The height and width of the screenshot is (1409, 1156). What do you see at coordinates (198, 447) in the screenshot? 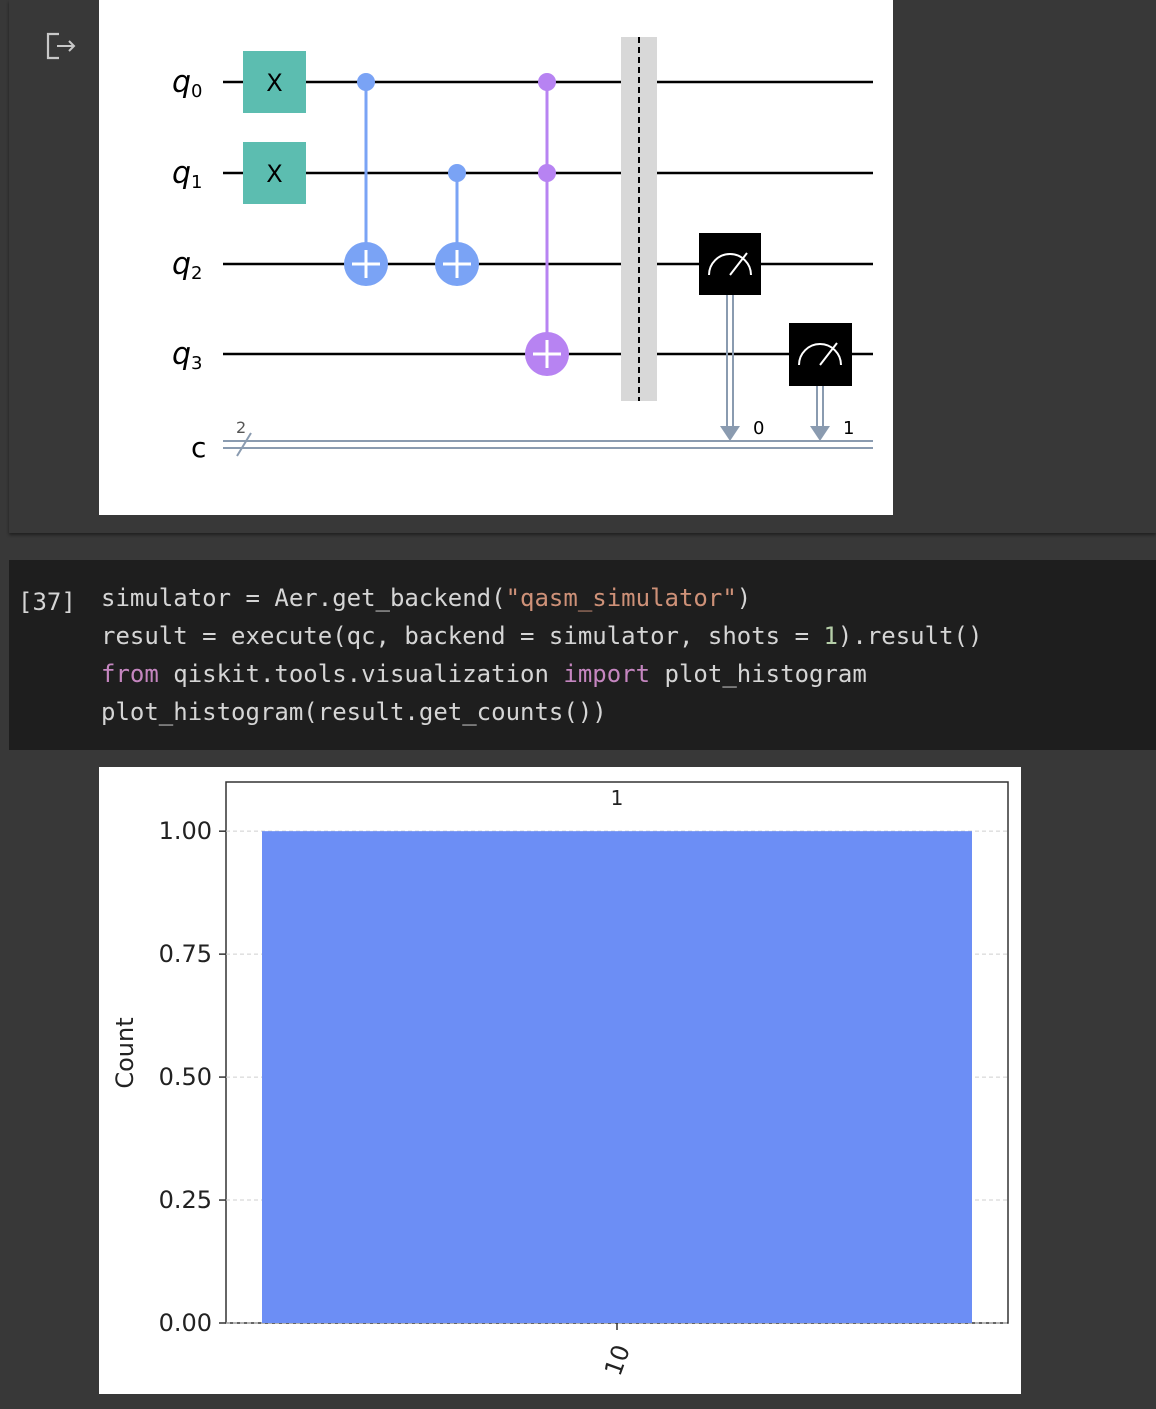
I see `classical-label: c` at bounding box center [198, 447].